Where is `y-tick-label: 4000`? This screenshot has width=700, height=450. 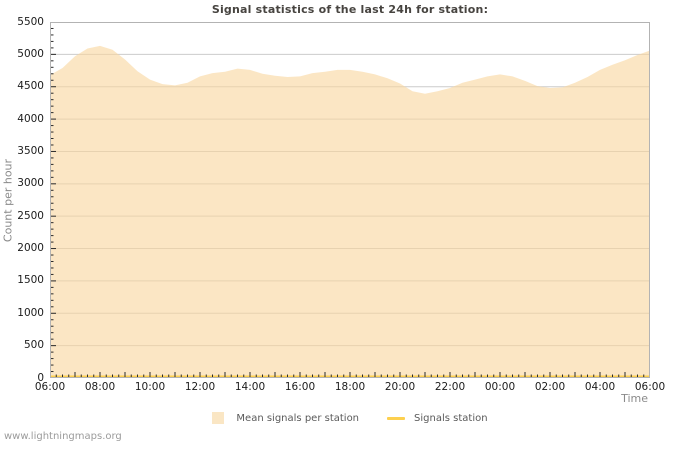 y-tick-label: 4000 is located at coordinates (30, 118).